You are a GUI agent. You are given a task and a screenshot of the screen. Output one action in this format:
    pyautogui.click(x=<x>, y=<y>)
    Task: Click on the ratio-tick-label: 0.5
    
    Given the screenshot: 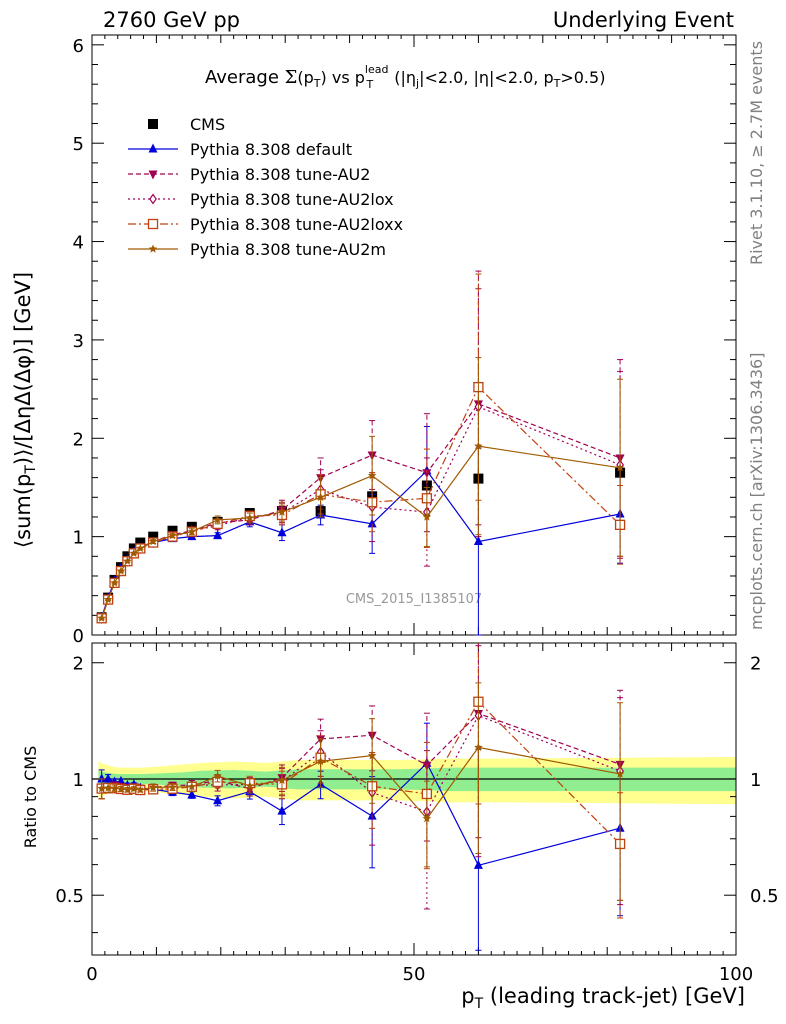 What is the action you would take?
    pyautogui.click(x=69, y=896)
    